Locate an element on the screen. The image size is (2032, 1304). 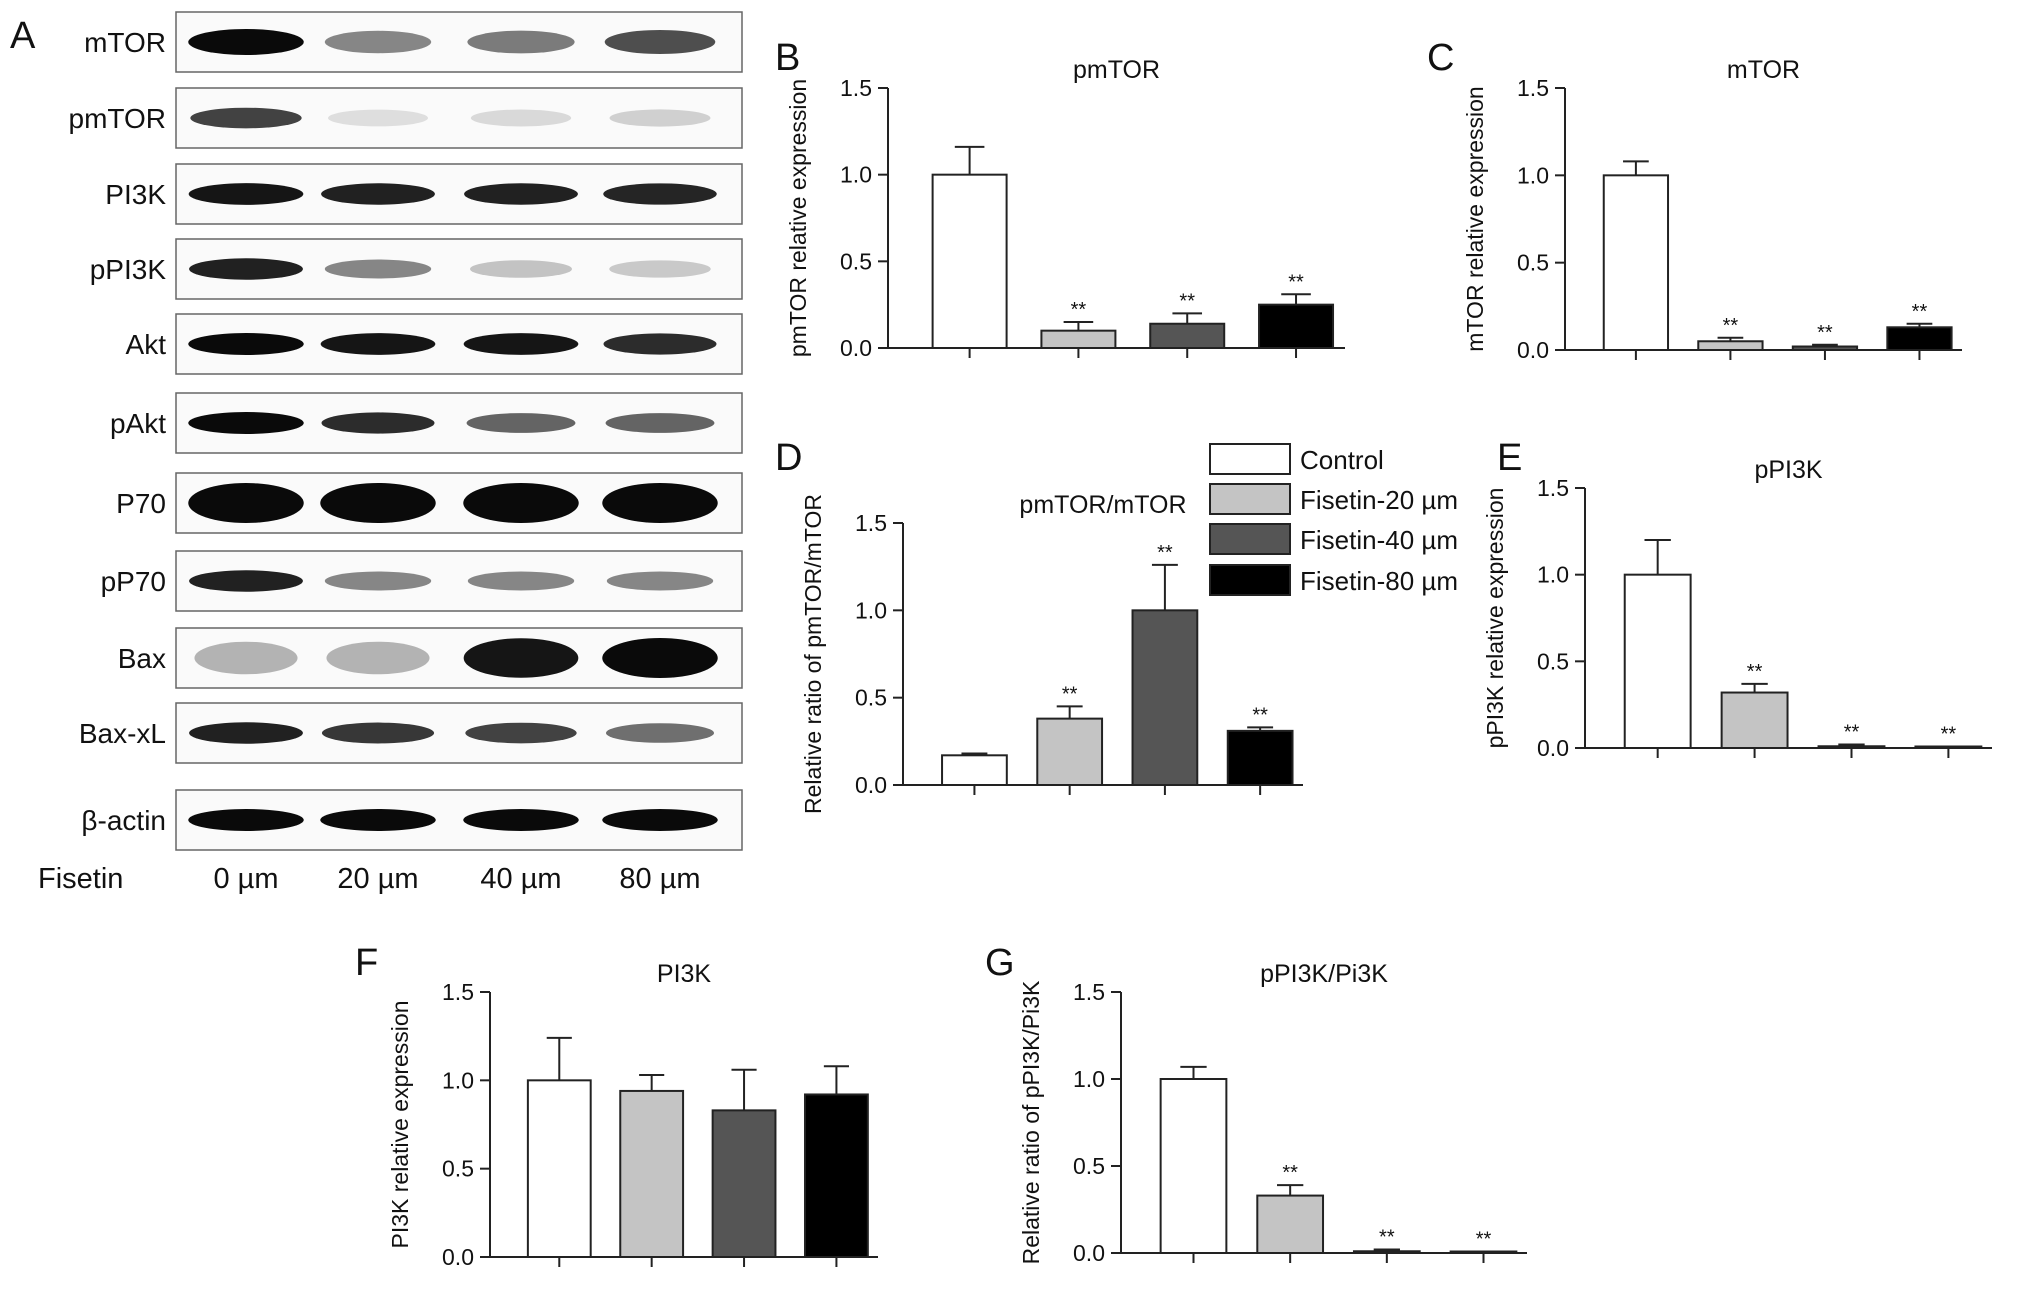
blot-row: Bax is located at coordinates (430, 658).